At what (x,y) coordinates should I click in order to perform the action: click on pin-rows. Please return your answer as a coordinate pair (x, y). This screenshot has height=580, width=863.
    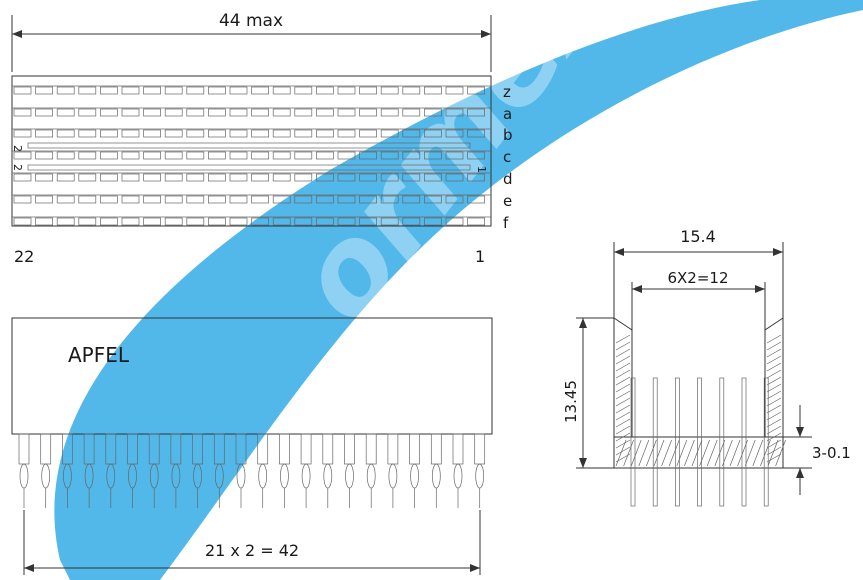
    Looking at the image, I should click on (251, 155).